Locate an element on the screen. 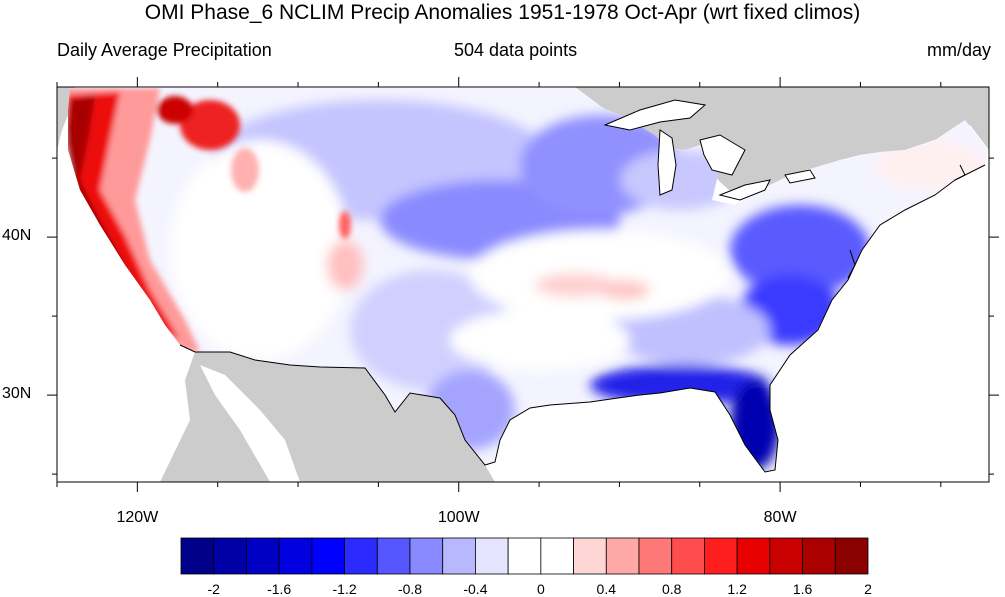 The height and width of the screenshot is (597, 1005). colorbar-label: 0 is located at coordinates (540, 589).